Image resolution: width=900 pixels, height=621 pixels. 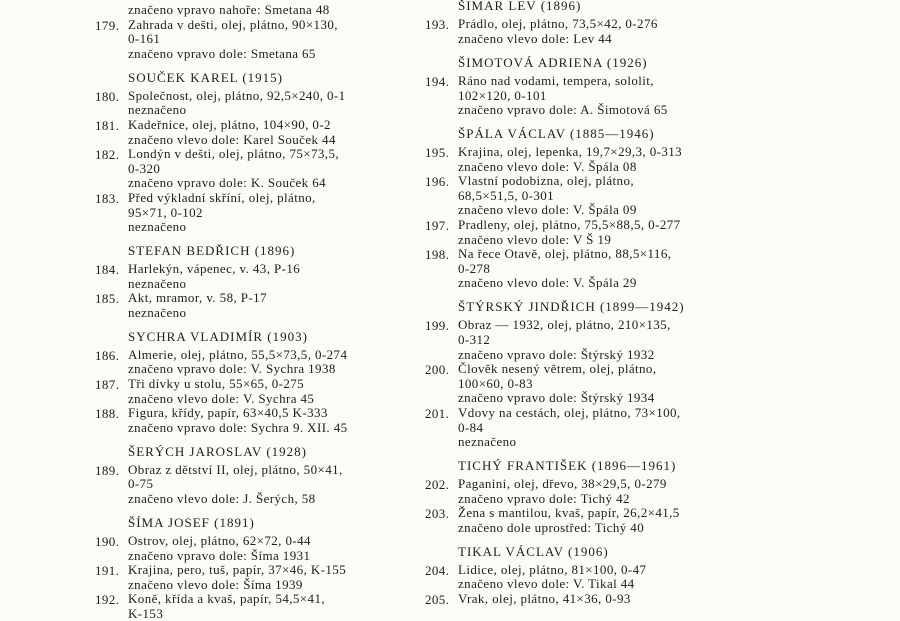 I want to click on entry-line: Akt, mramor, v. 58, P-17, so click(x=197, y=298).